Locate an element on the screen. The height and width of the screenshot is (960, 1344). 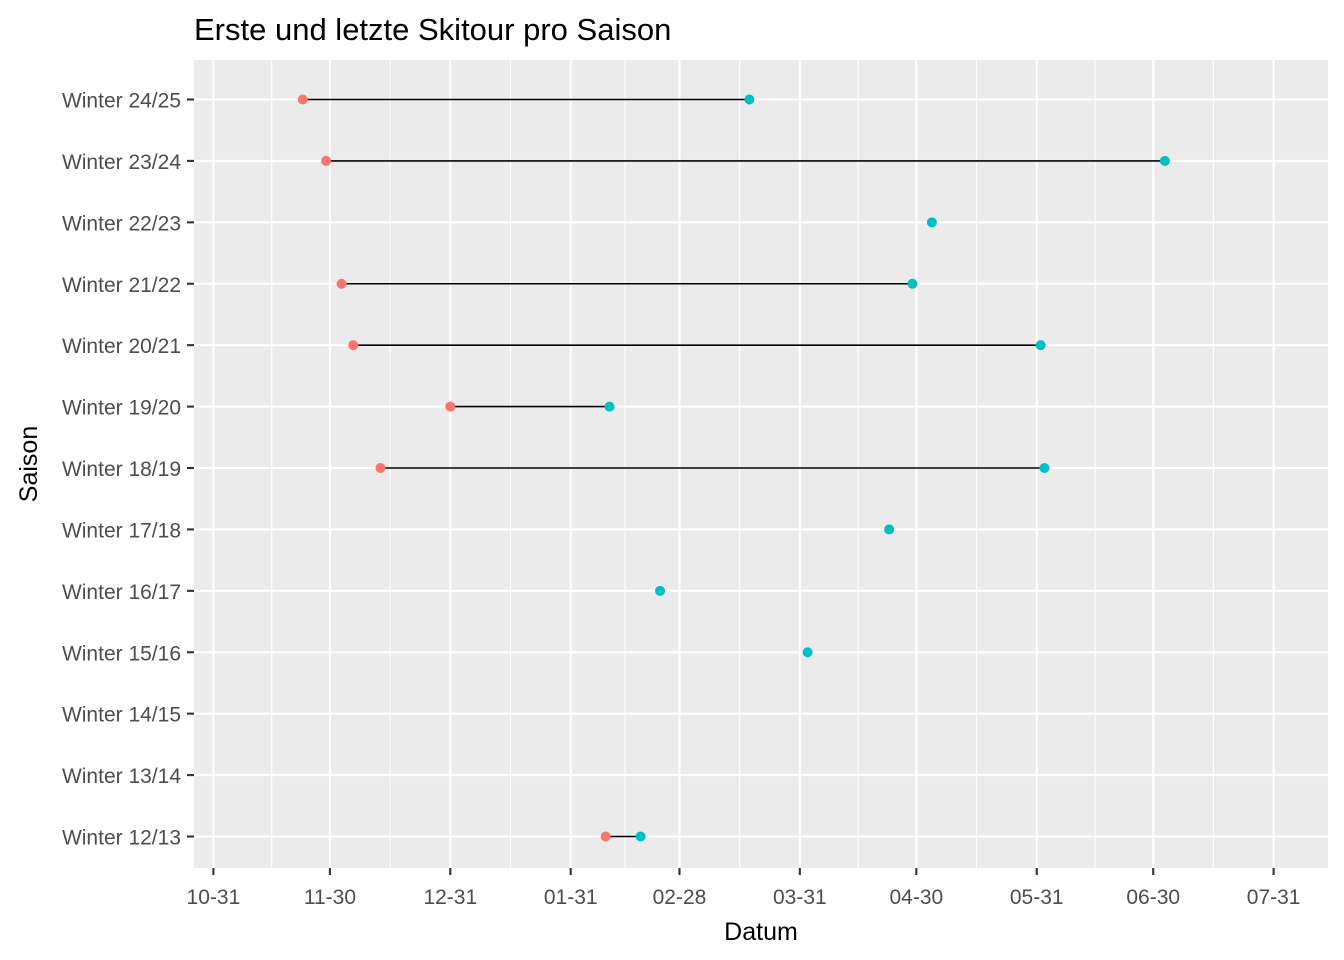
x-tick-label: 01-31 is located at coordinates (571, 897).